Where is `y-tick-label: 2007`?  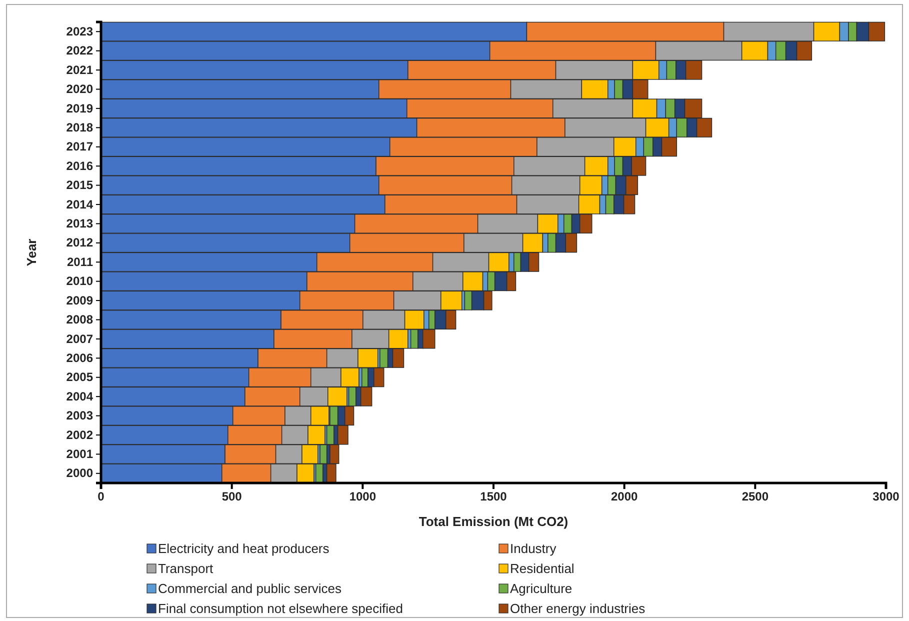
y-tick-label: 2007 is located at coordinates (80, 339).